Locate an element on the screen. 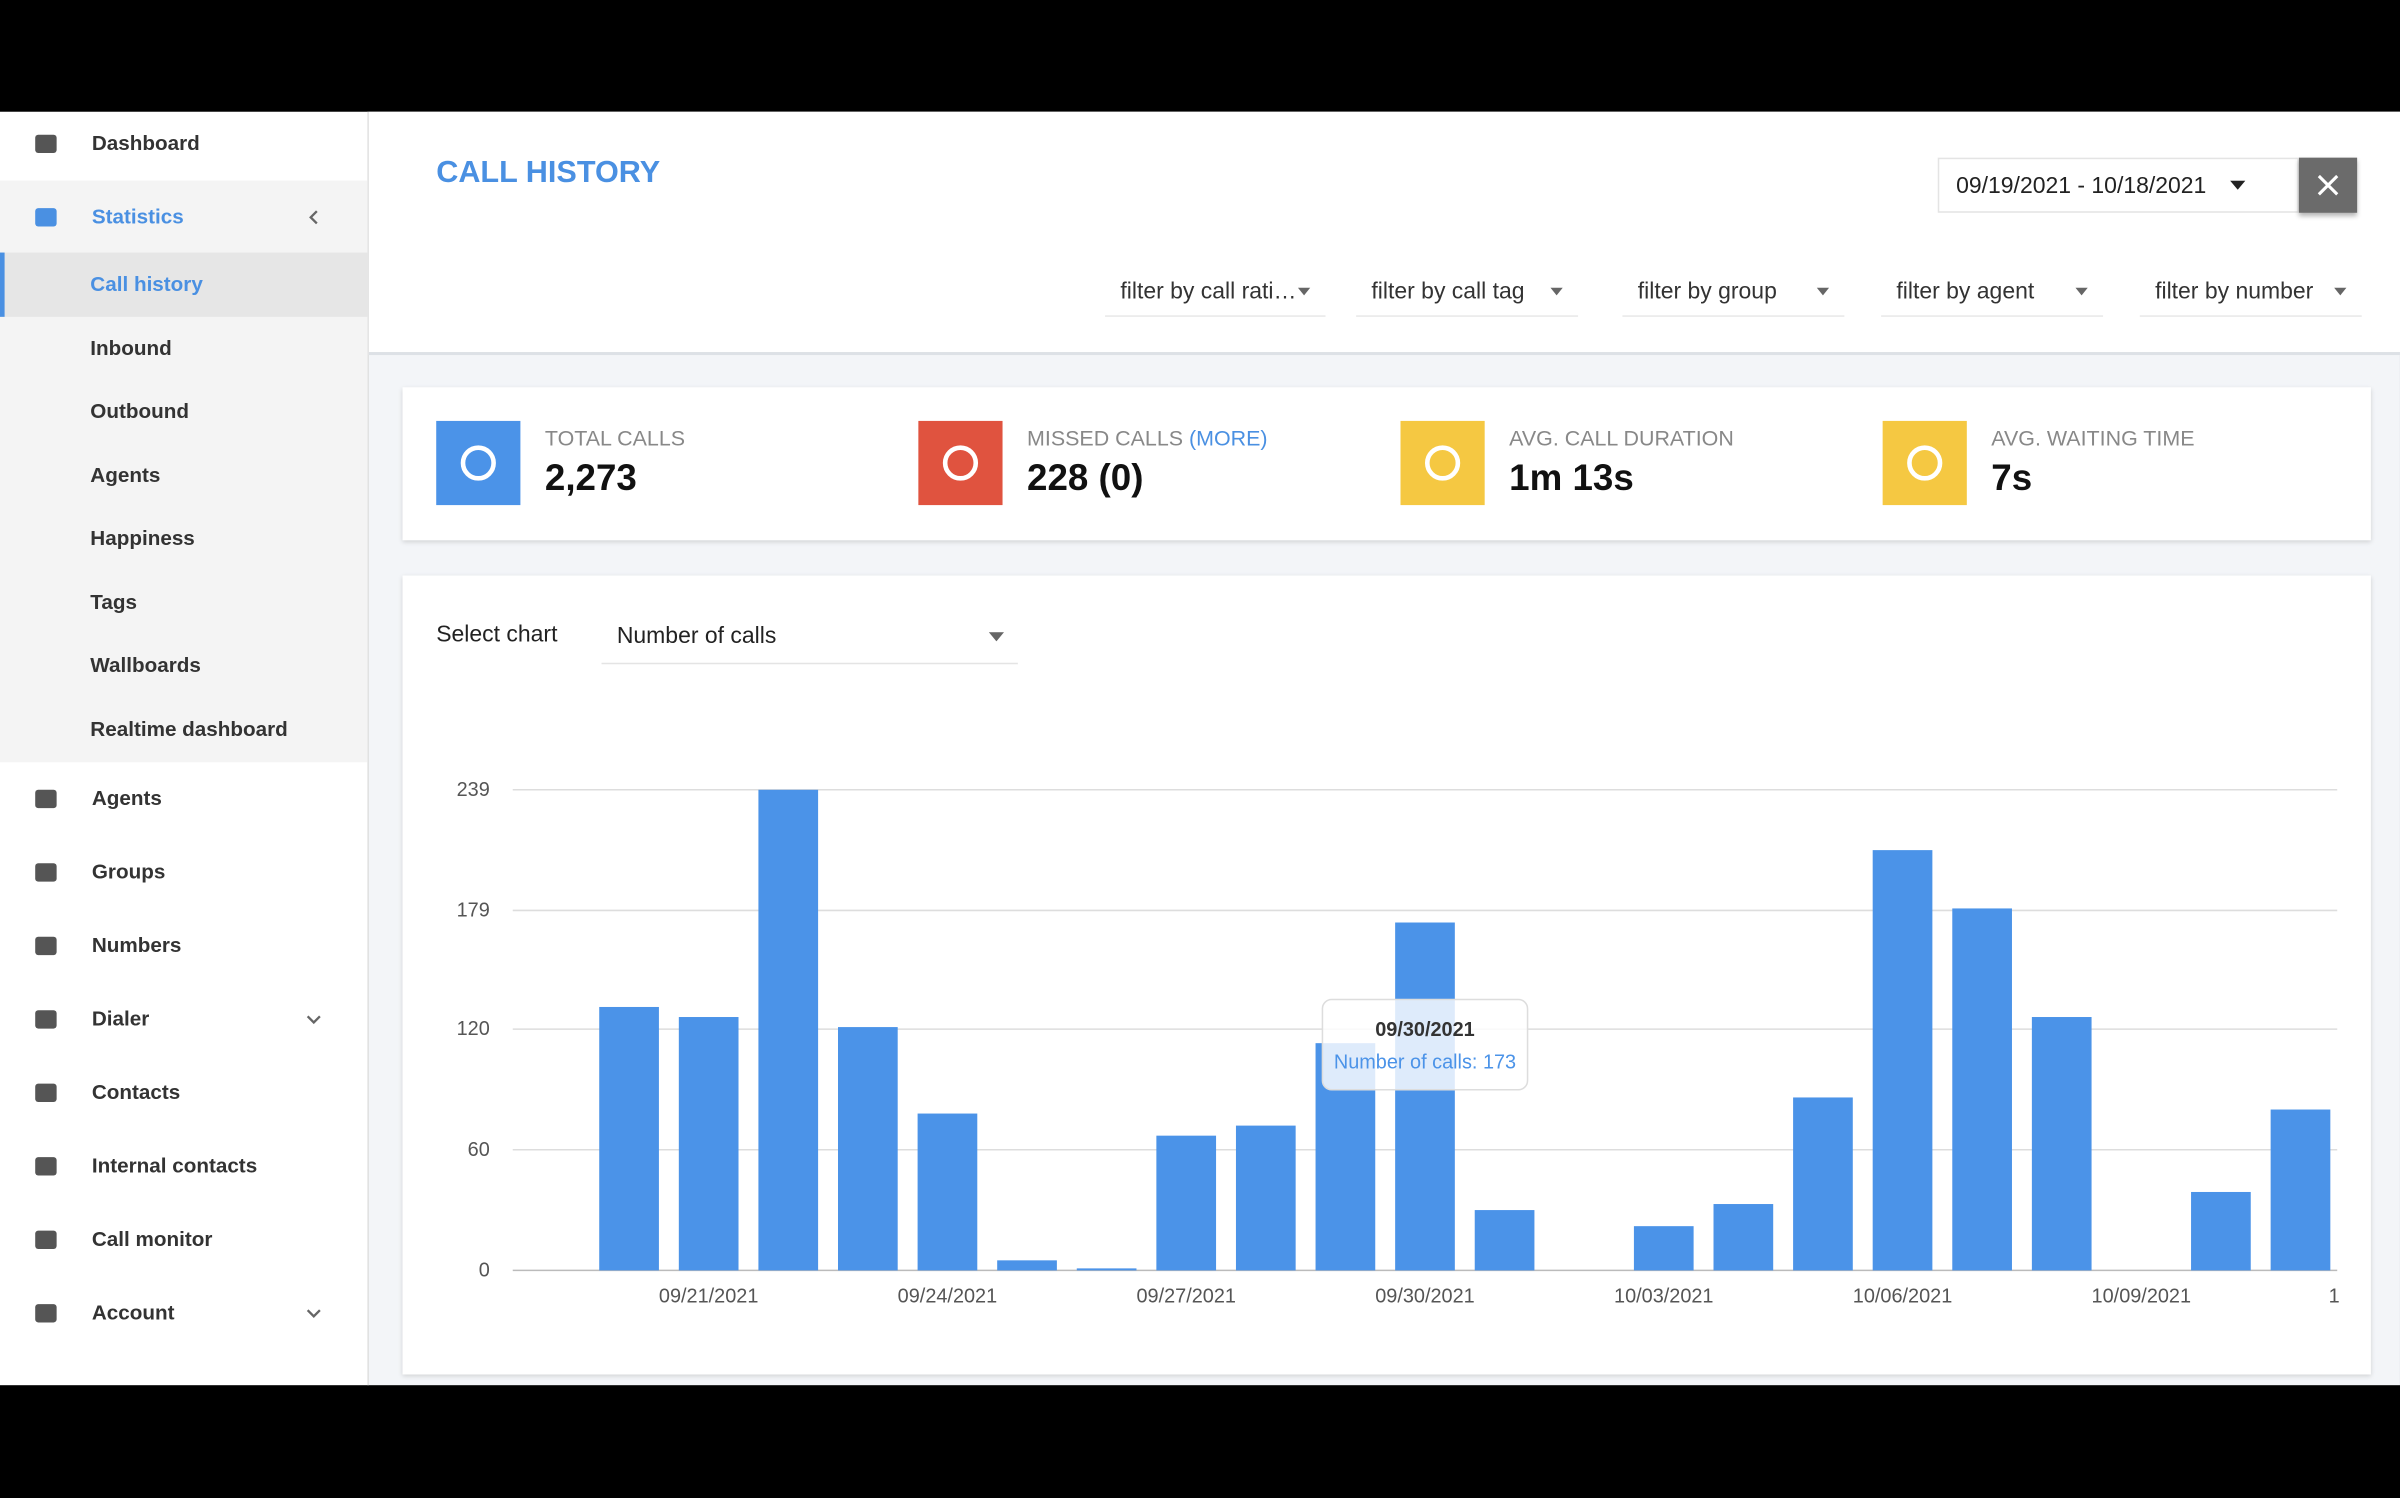  chart-select-value: Number of calls is located at coordinates (696, 635).